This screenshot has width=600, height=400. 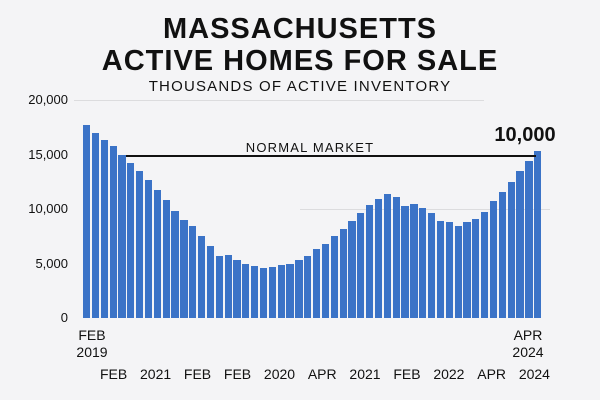 I want to click on x-end-label: APR 2024, so click(x=528, y=344).